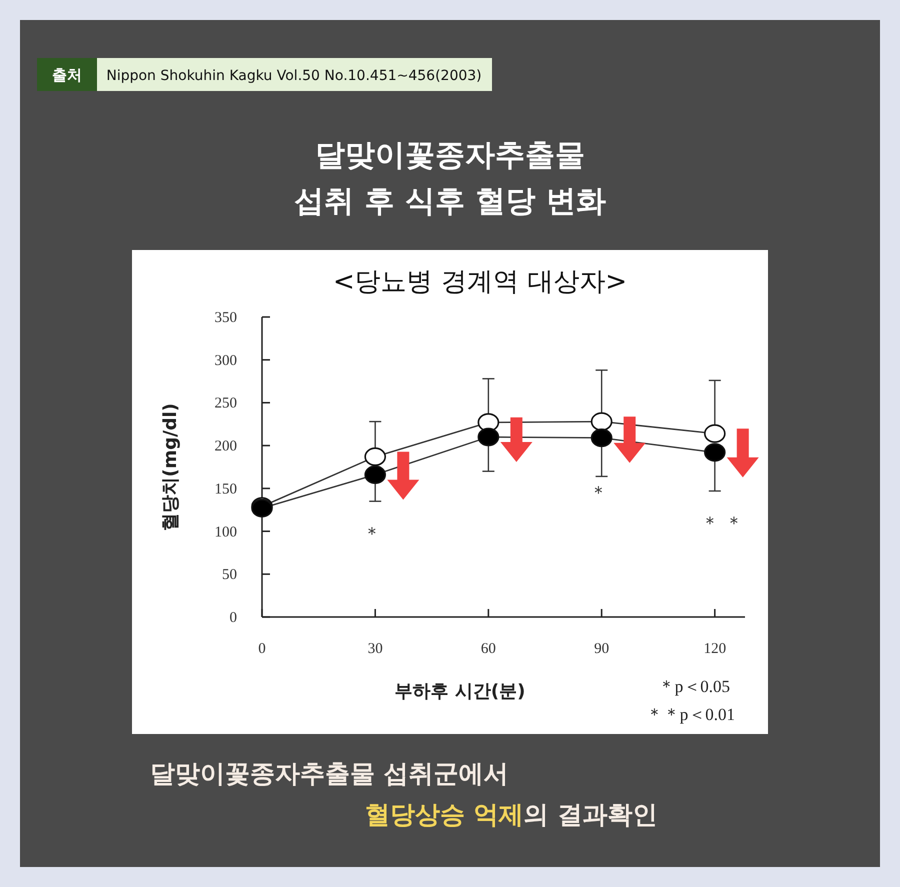 The height and width of the screenshot is (887, 900). I want to click on text: 혈당상승 억제, so click(444, 814).